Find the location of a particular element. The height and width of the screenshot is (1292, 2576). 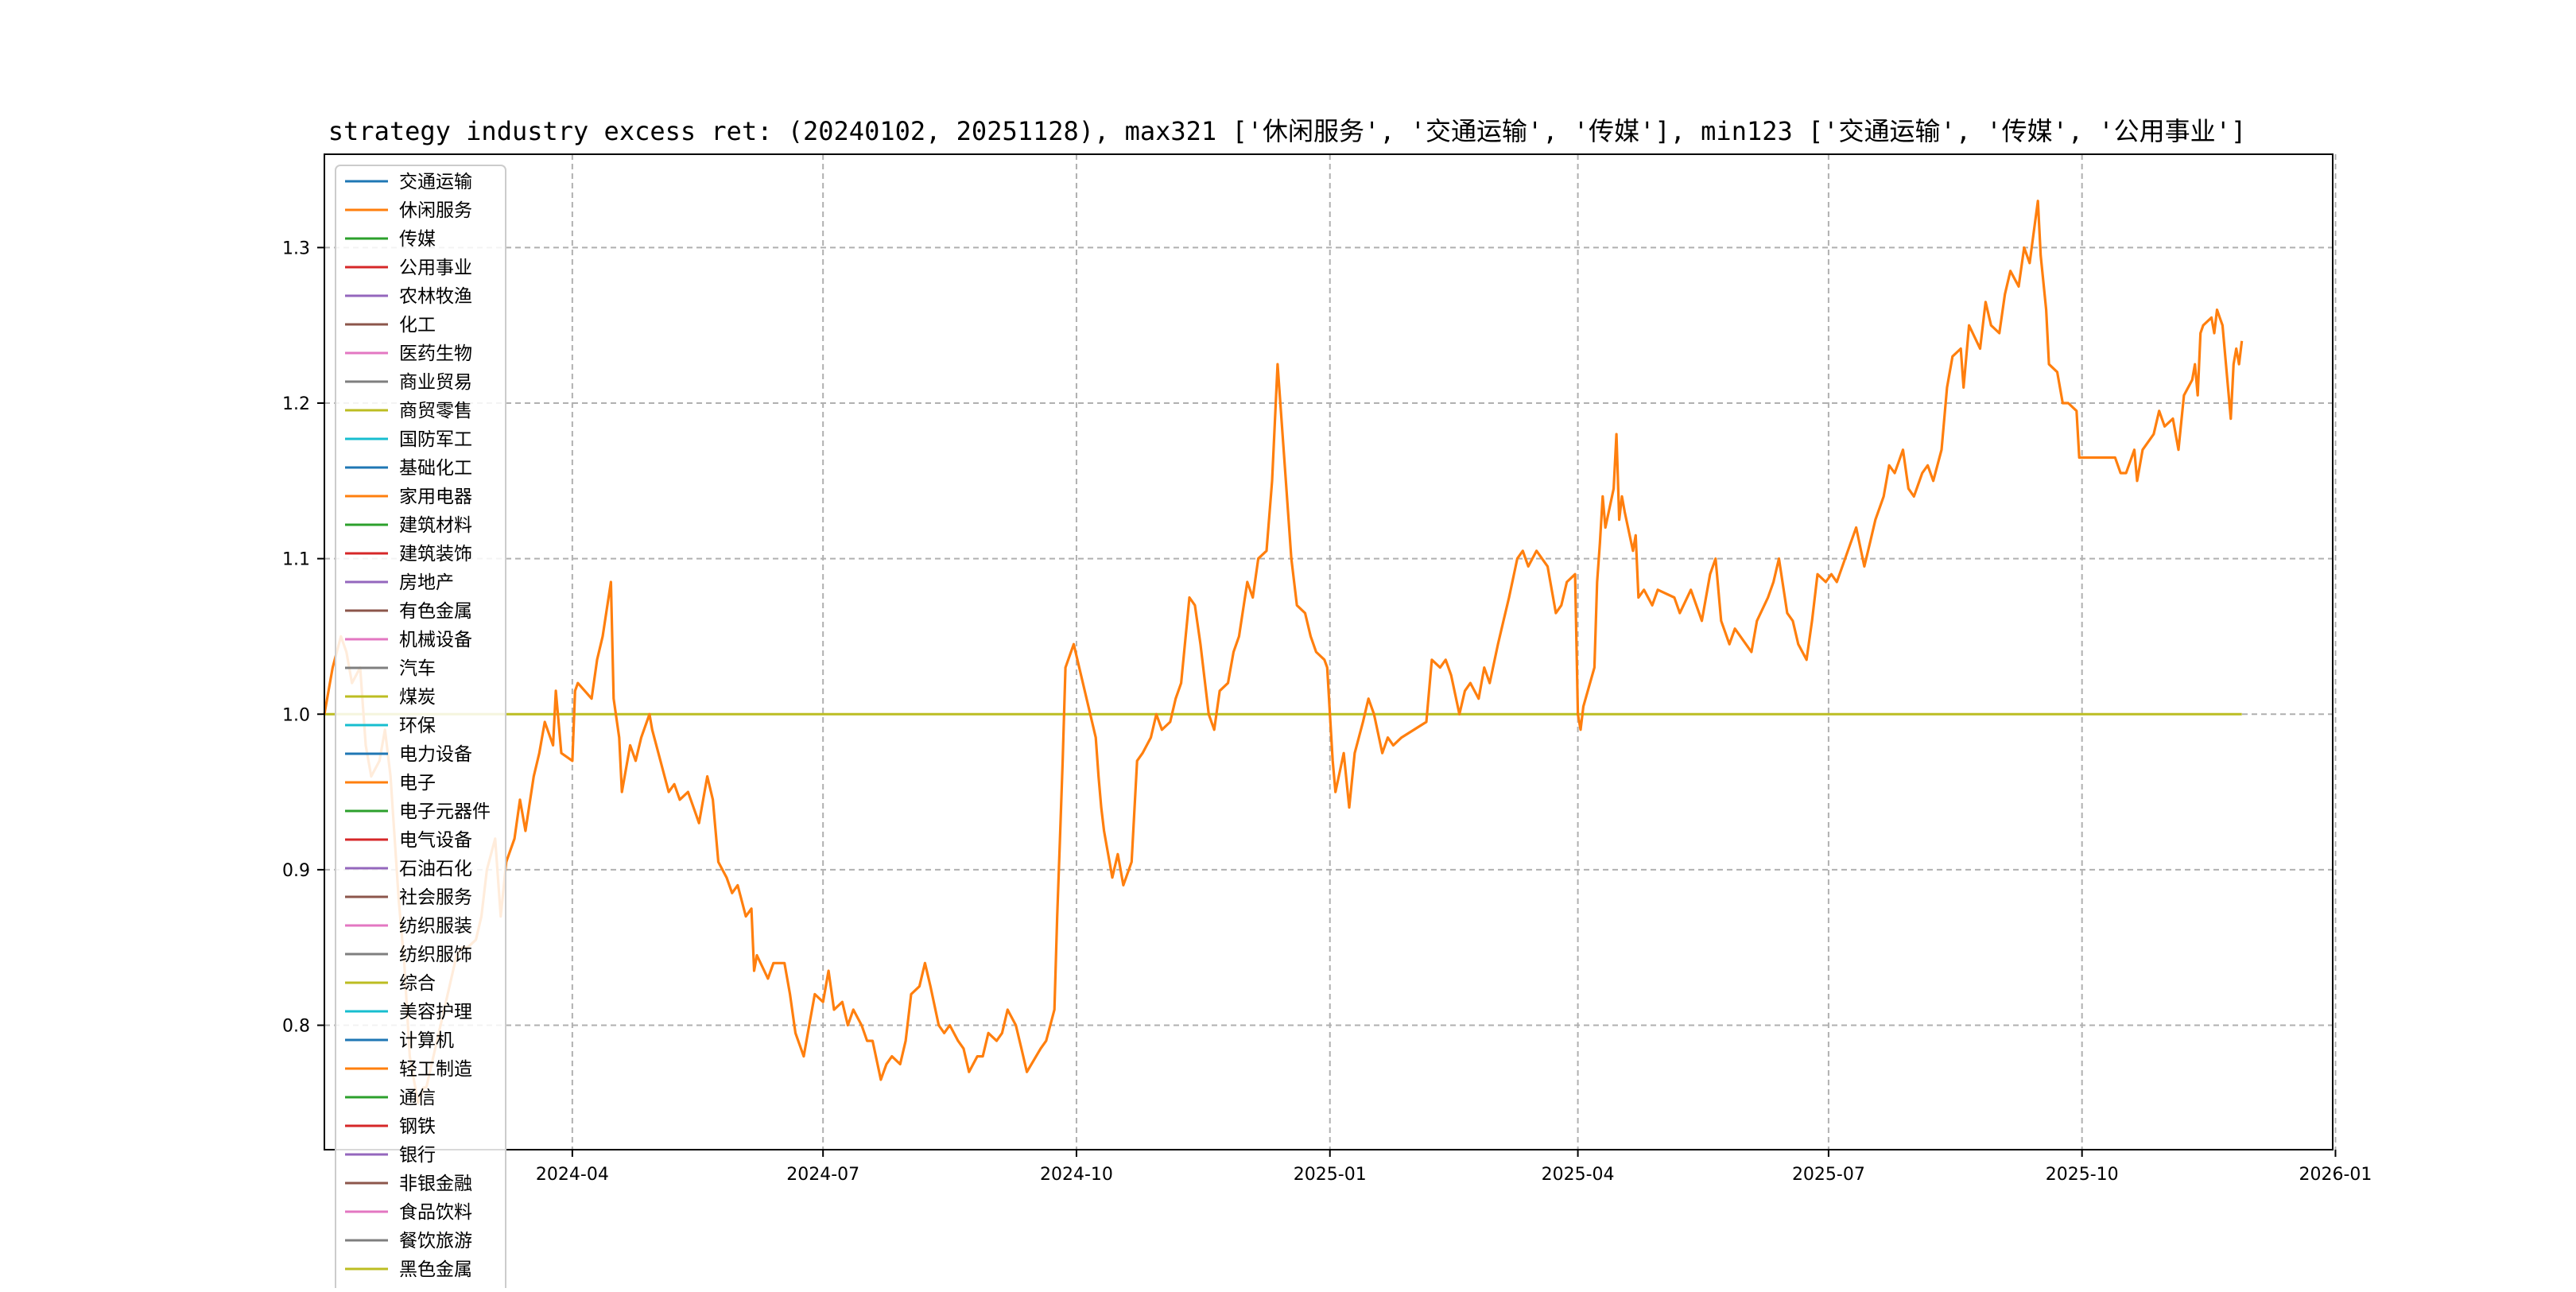

legend-label: 汽车 is located at coordinates (418, 669).